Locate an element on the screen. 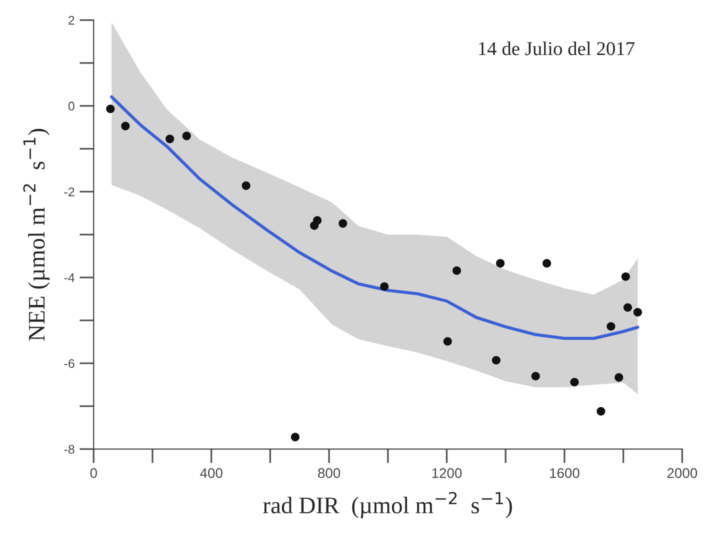 The height and width of the screenshot is (543, 704). y-axis-title: NEE (µmol m$^{−2}$ s$^{−1}$) is located at coordinates (36, 234).